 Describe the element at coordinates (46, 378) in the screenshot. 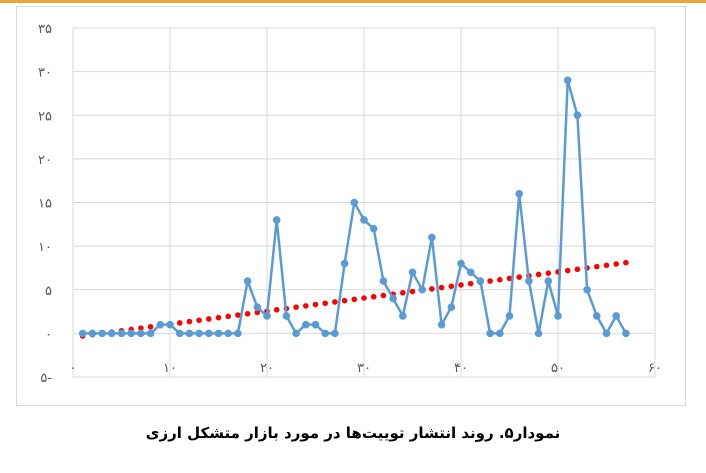

I see `y-tick-label: ۵-` at that location.